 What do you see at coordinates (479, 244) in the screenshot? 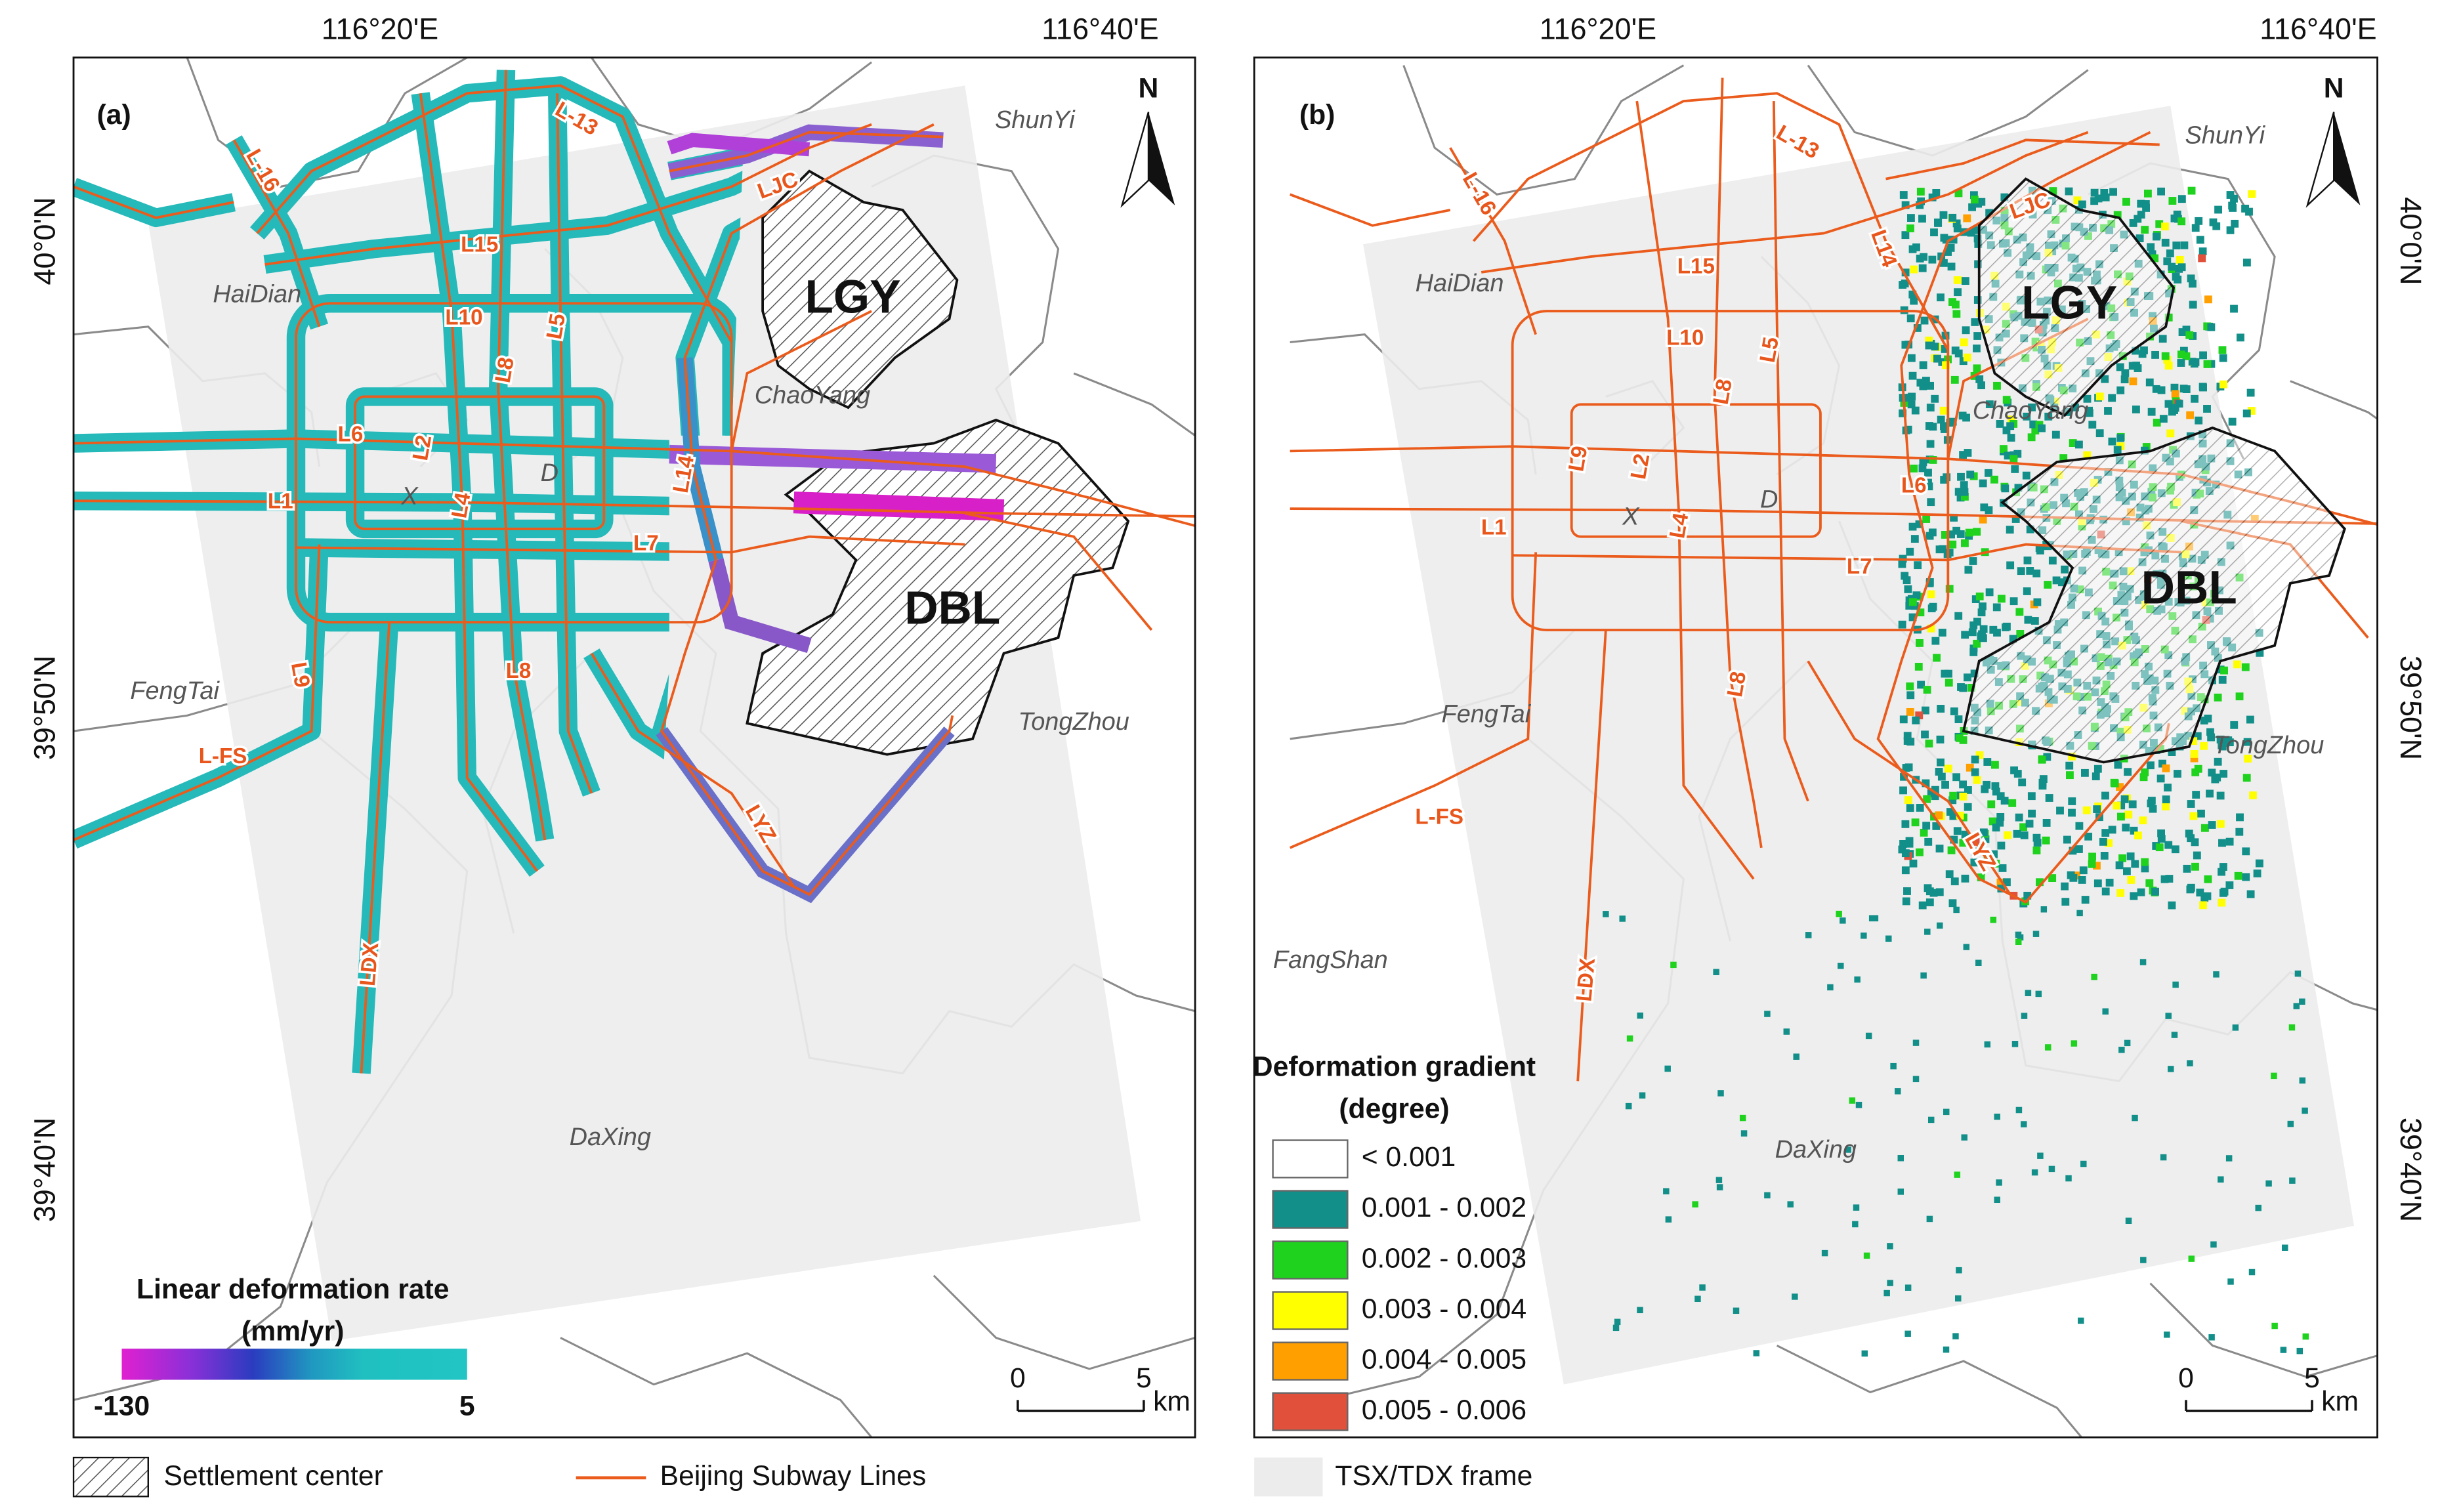
I see `line-label: L15` at bounding box center [479, 244].